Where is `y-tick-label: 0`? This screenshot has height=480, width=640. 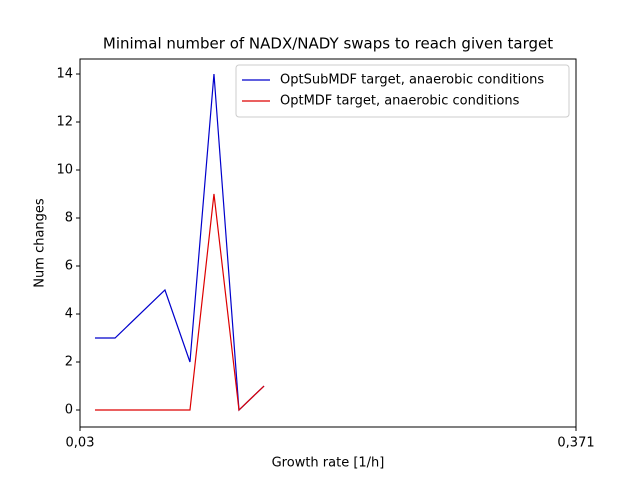
y-tick-label: 0 is located at coordinates (69, 410).